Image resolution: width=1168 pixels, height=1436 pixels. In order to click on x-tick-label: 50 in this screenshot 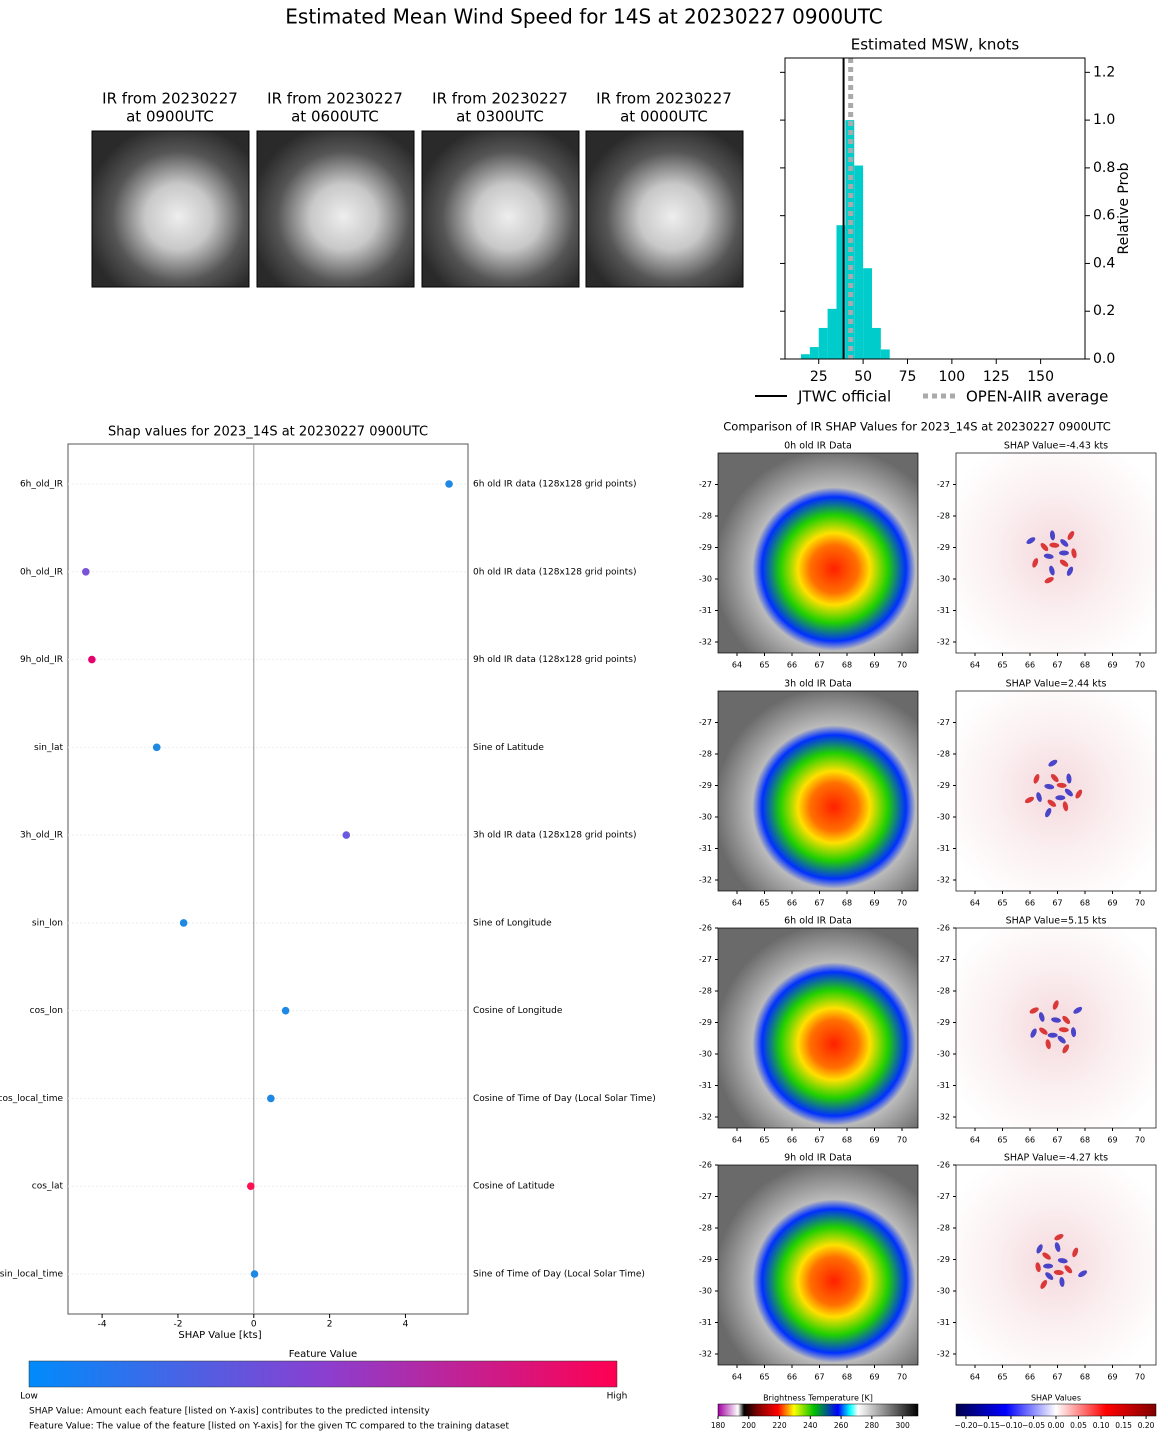, I will do `click(863, 377)`.